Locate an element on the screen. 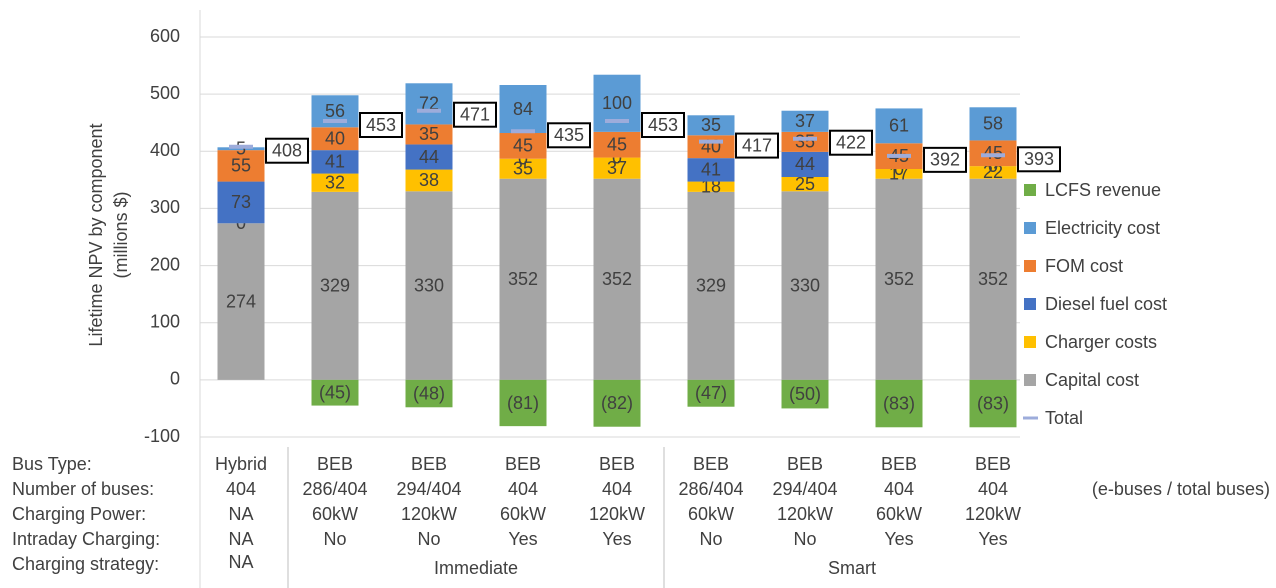 Image resolution: width=1276 pixels, height=588 pixels. group-label: Immediate is located at coordinates (476, 568).